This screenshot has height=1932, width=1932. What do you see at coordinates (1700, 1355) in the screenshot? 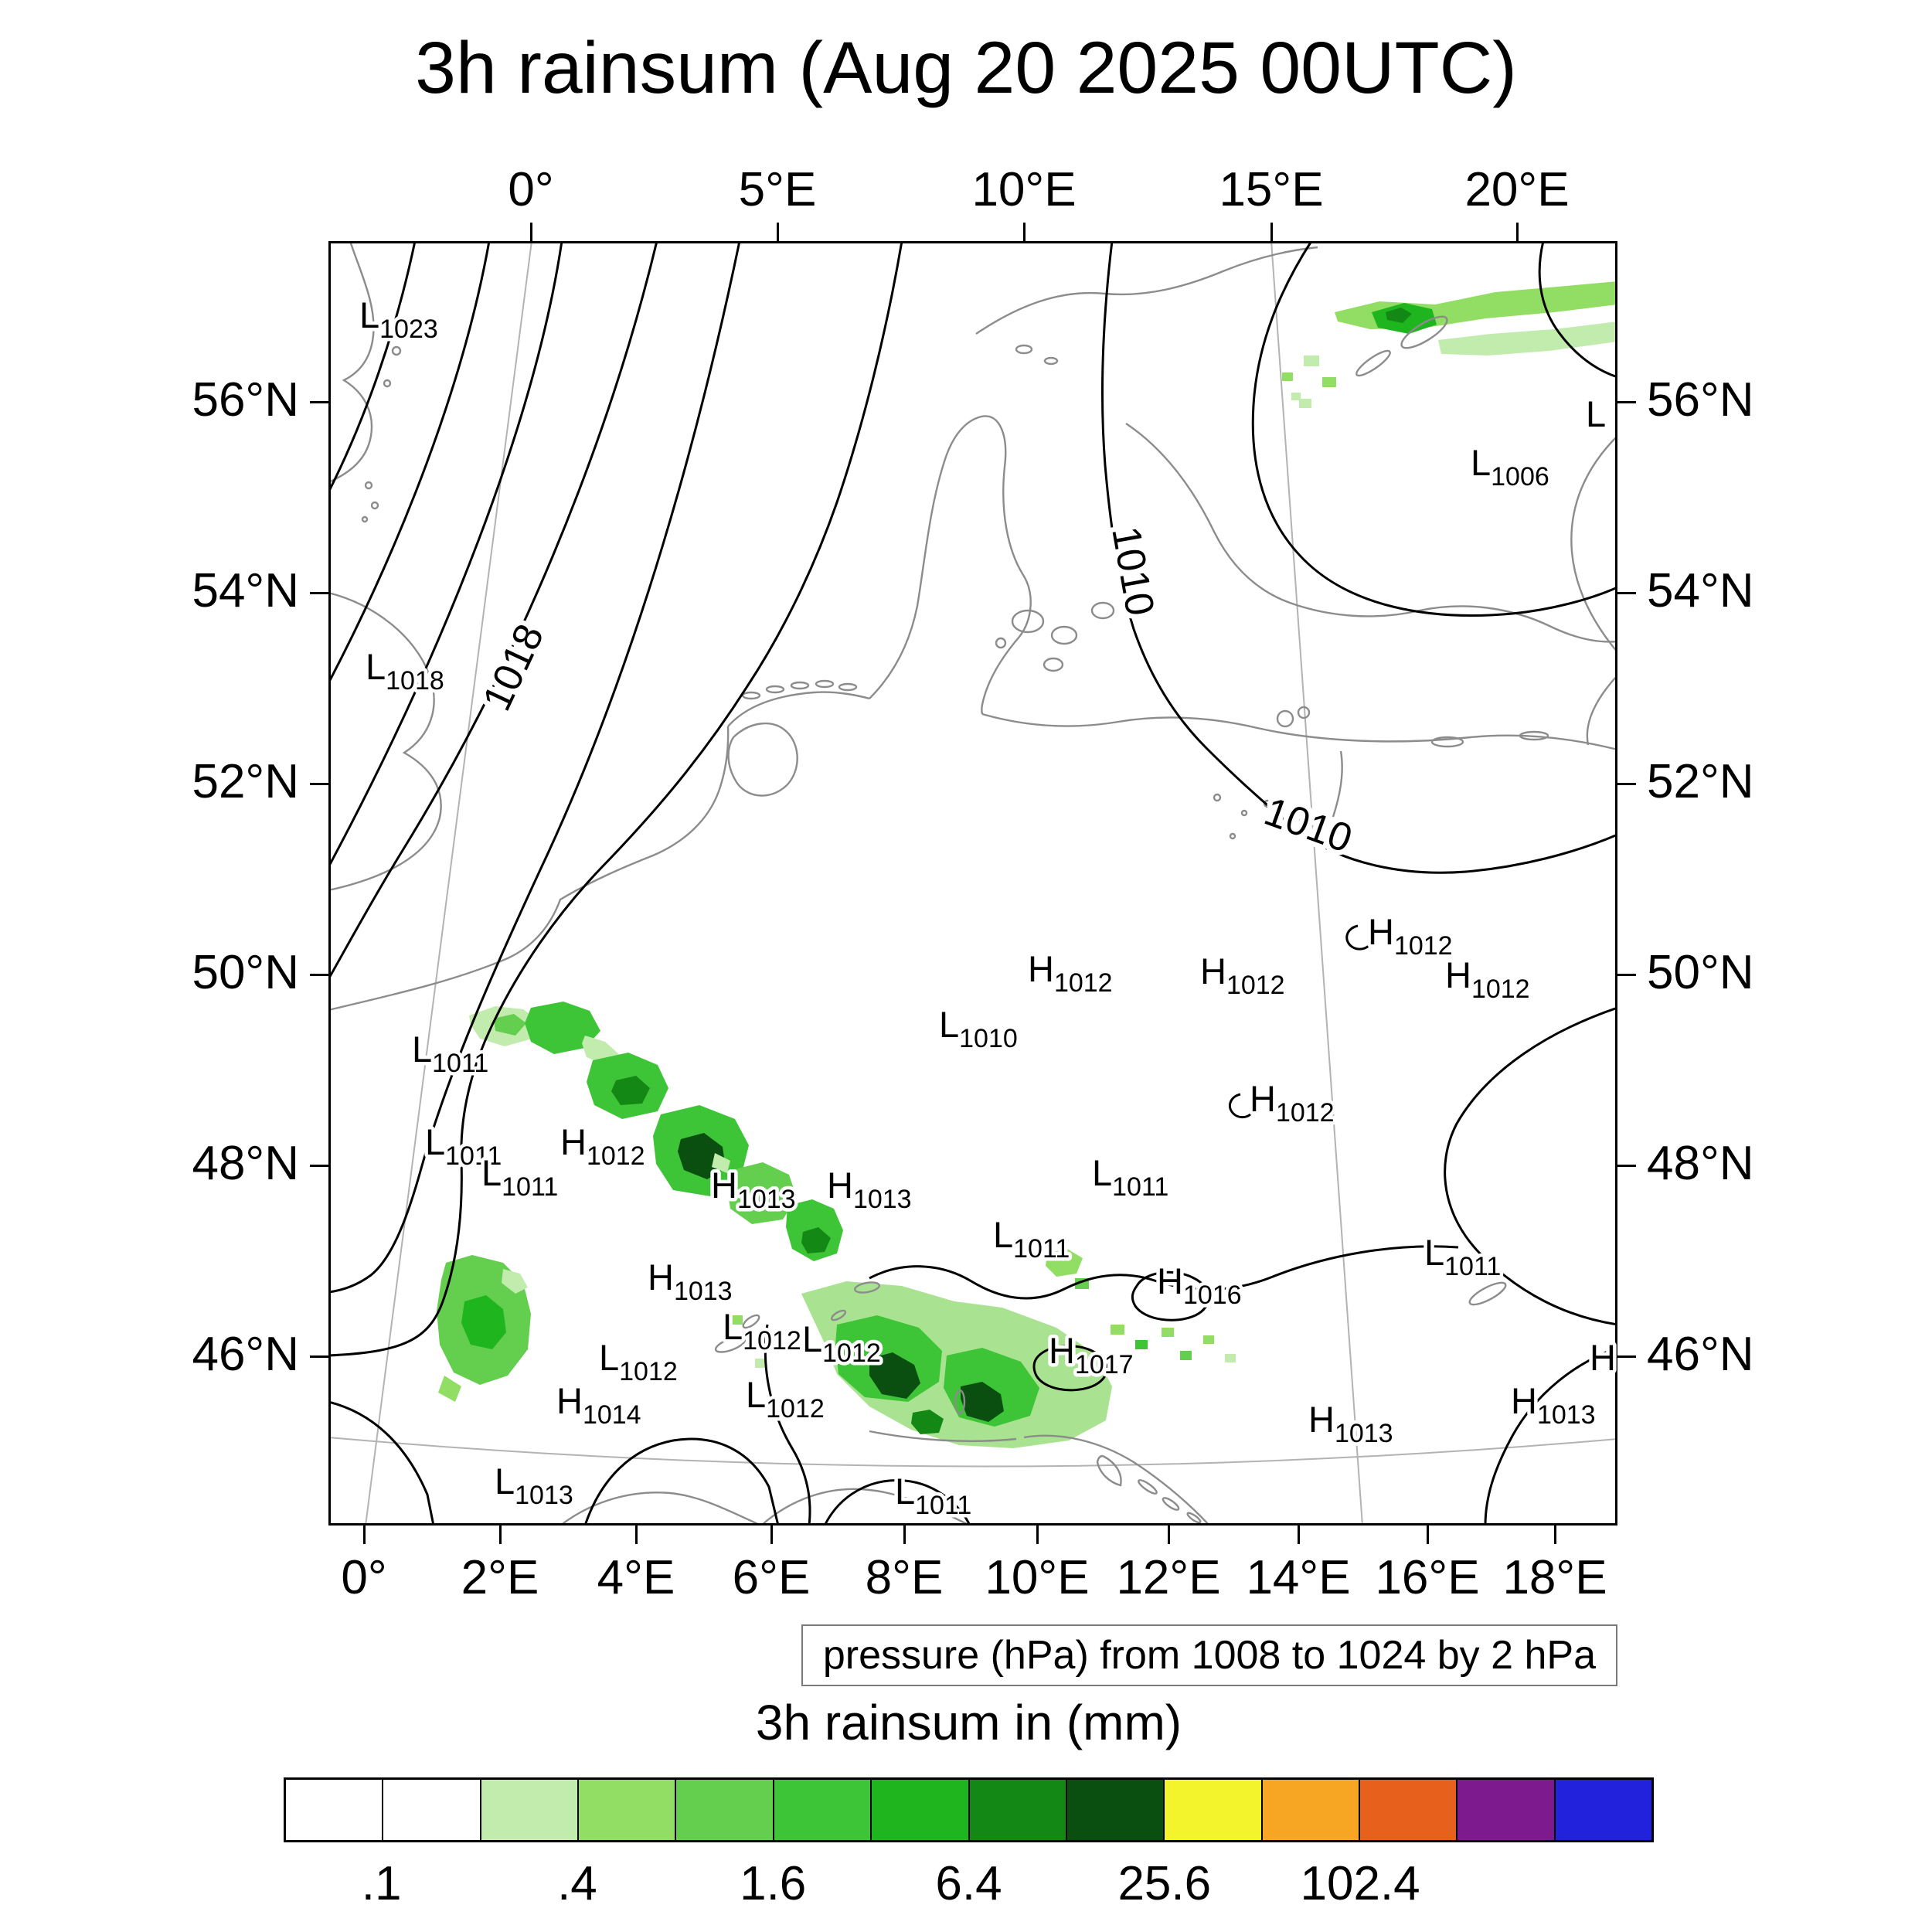
I see `axis-label-lat-right: 46°N` at bounding box center [1700, 1355].